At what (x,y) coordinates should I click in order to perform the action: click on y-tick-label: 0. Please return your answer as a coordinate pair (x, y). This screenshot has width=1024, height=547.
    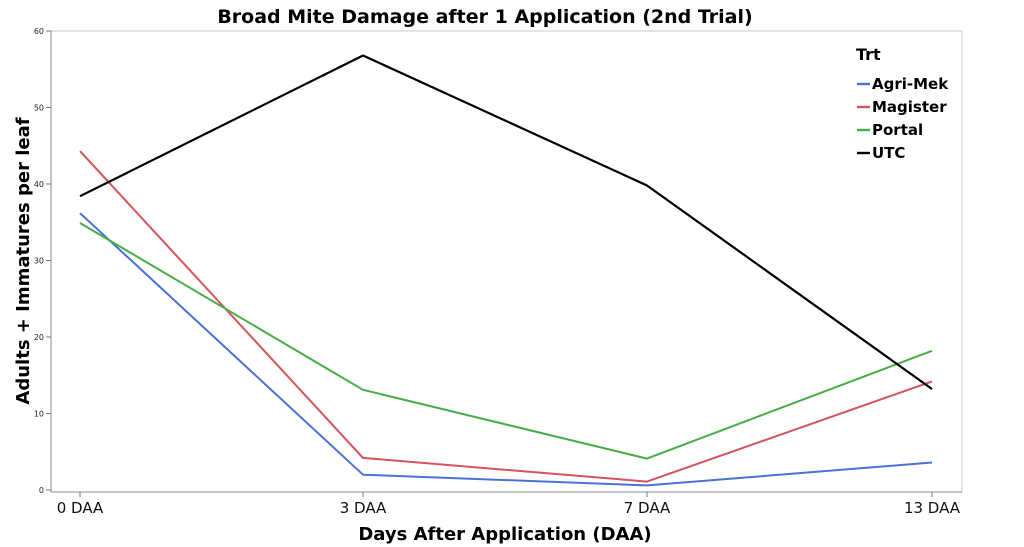
    Looking at the image, I should click on (41, 490).